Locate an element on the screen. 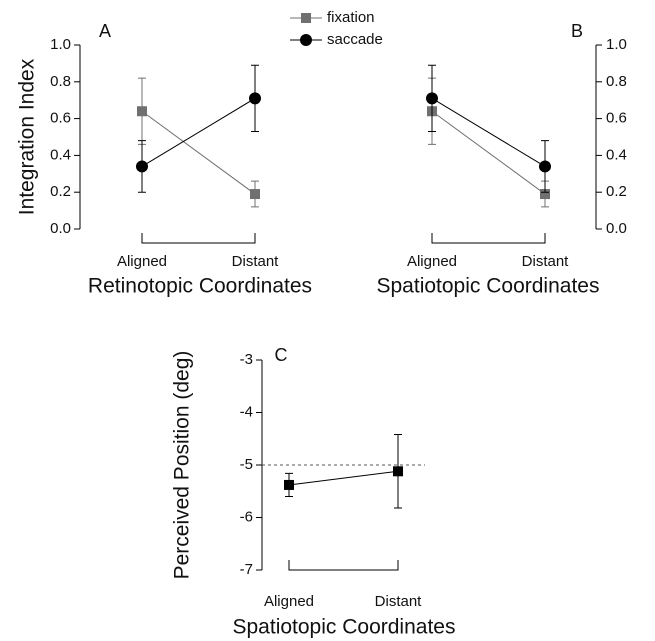 The width and height of the screenshot is (655, 641). y-tick-label: -7 is located at coordinates (246, 569).